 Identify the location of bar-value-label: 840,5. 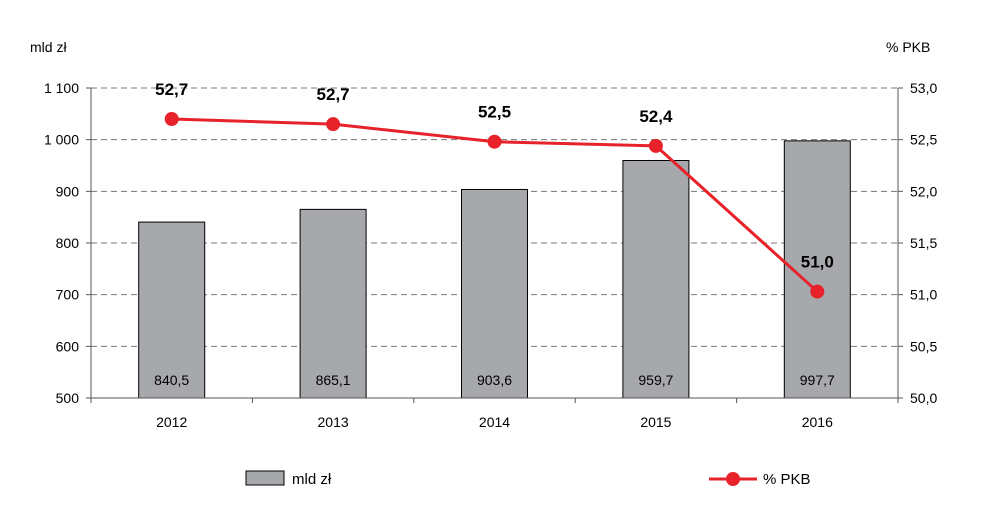
(171, 380).